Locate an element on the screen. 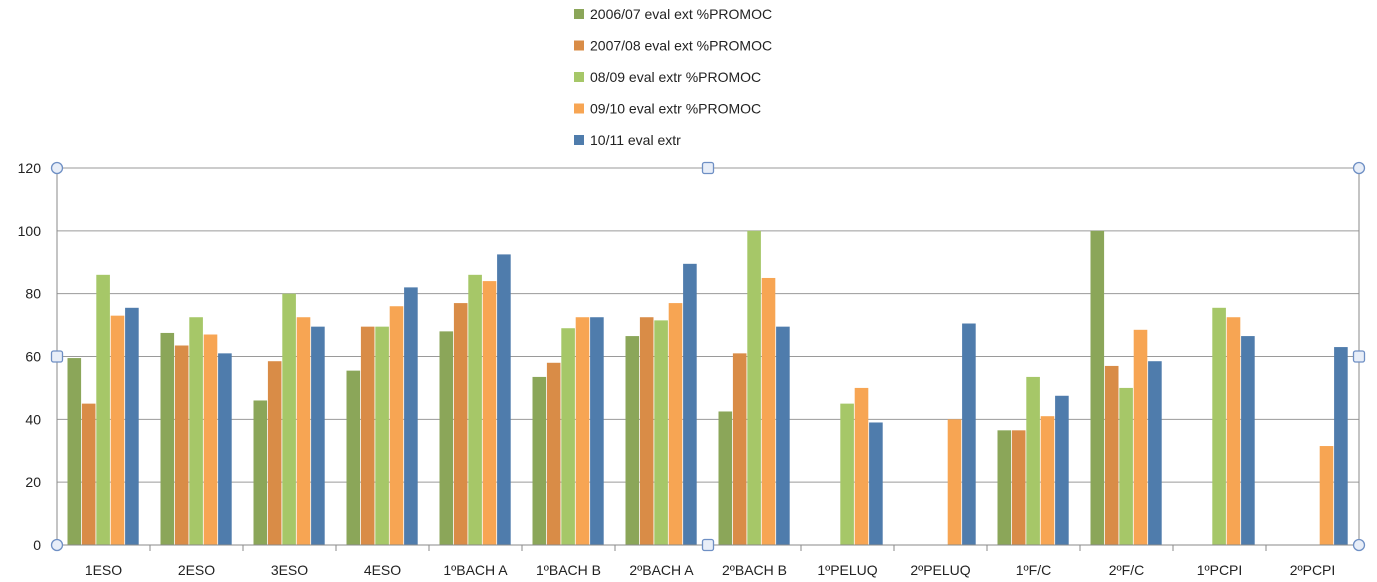 The height and width of the screenshot is (582, 1377). y-tick-label: 60 is located at coordinates (33, 357).